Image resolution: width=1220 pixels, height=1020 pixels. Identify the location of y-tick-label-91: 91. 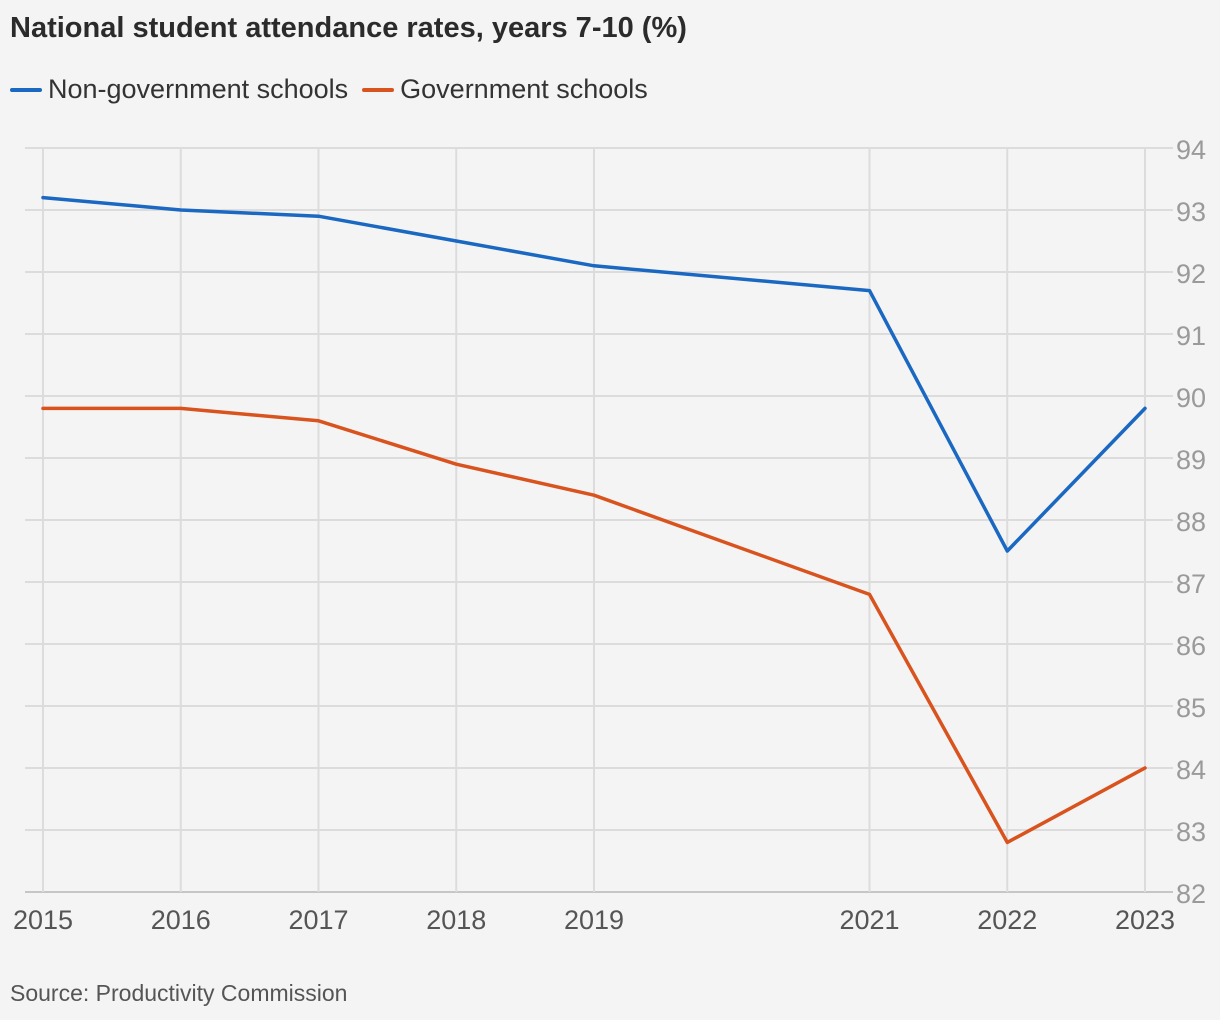
(1191, 336).